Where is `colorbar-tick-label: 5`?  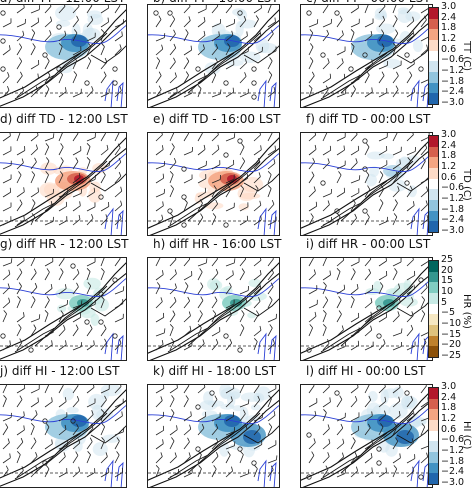 colorbar-tick-label: 5 is located at coordinates (444, 303).